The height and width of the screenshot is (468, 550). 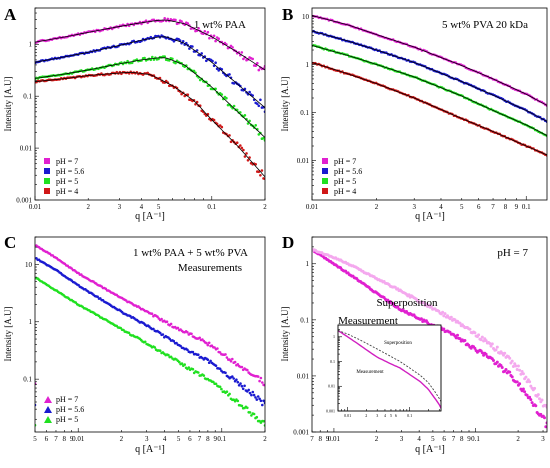 What do you see at coordinates (385, 415) in the screenshot?
I see `x-tick-label: 4` at bounding box center [385, 415].